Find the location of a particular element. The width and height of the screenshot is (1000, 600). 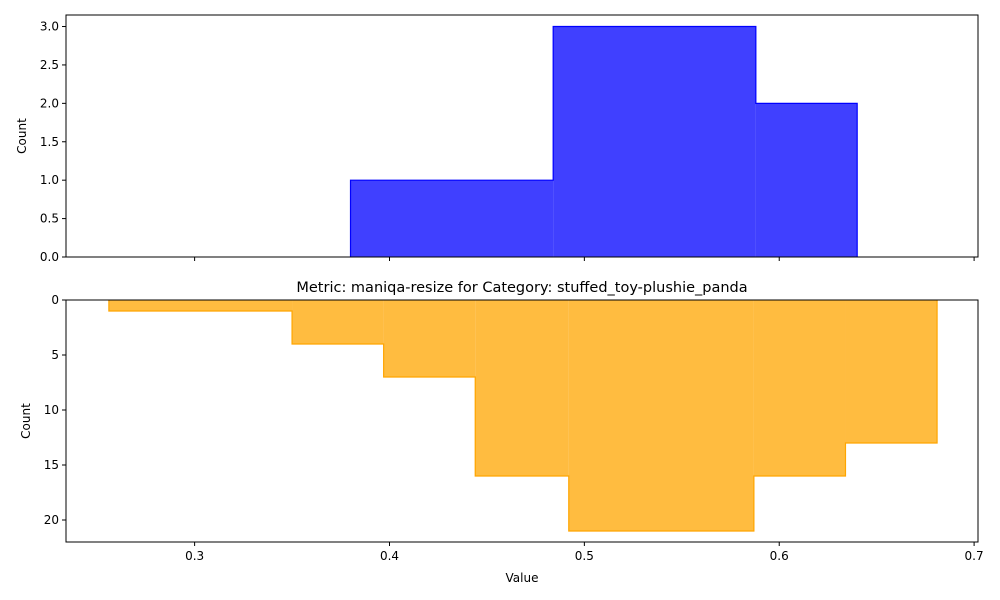

bot-x-tick-label: 0.6 is located at coordinates (779, 556).